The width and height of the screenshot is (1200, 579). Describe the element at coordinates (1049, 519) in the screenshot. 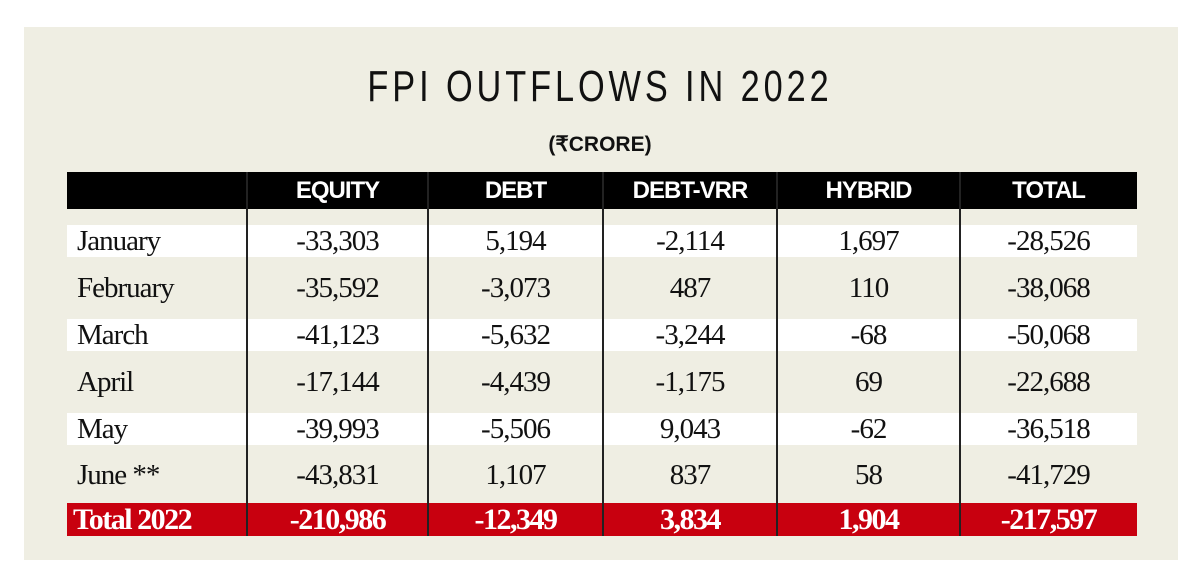

I see `total-cell: -217,597` at that location.